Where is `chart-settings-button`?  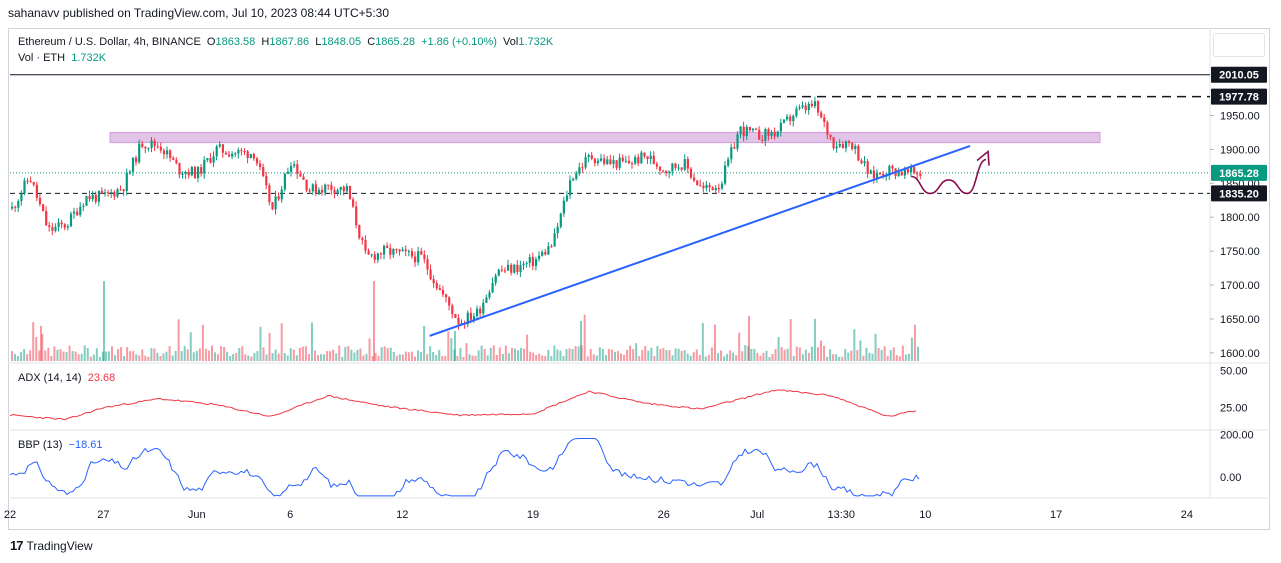 chart-settings-button is located at coordinates (1239, 45).